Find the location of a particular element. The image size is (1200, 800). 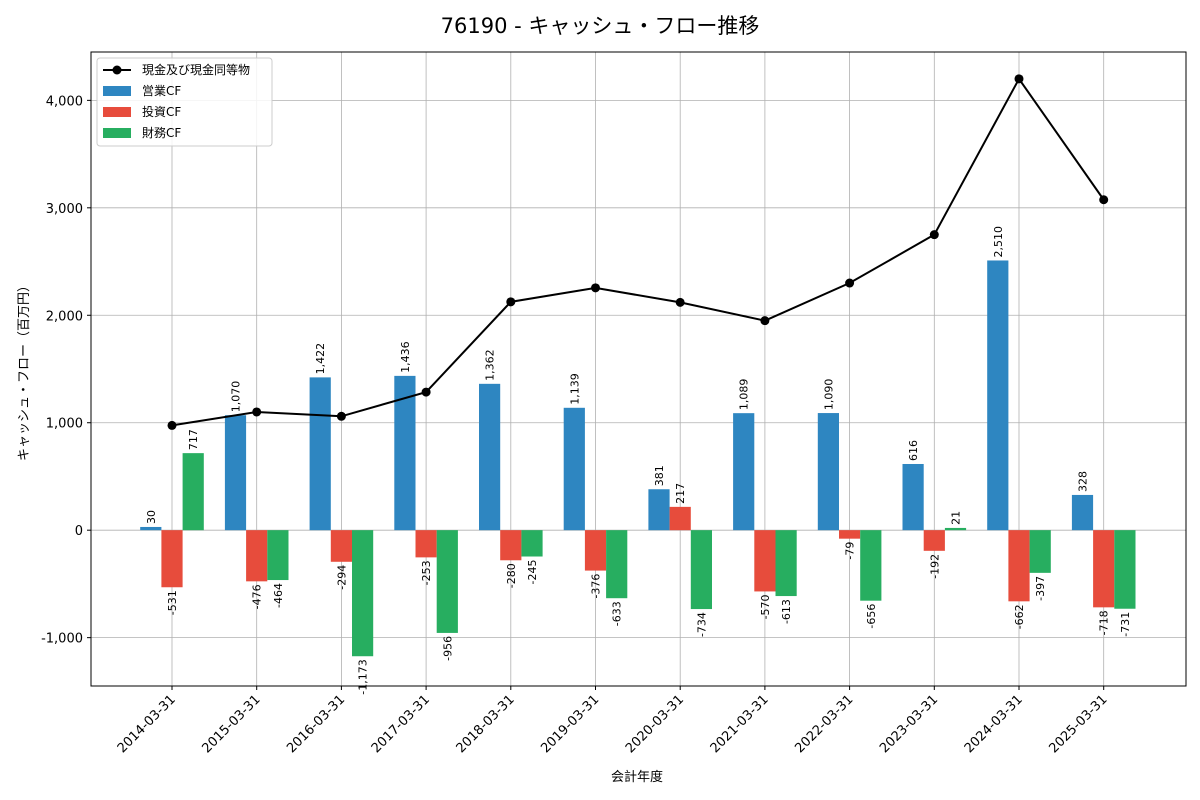

bar-value-label: -662 is located at coordinates (1019, 616).